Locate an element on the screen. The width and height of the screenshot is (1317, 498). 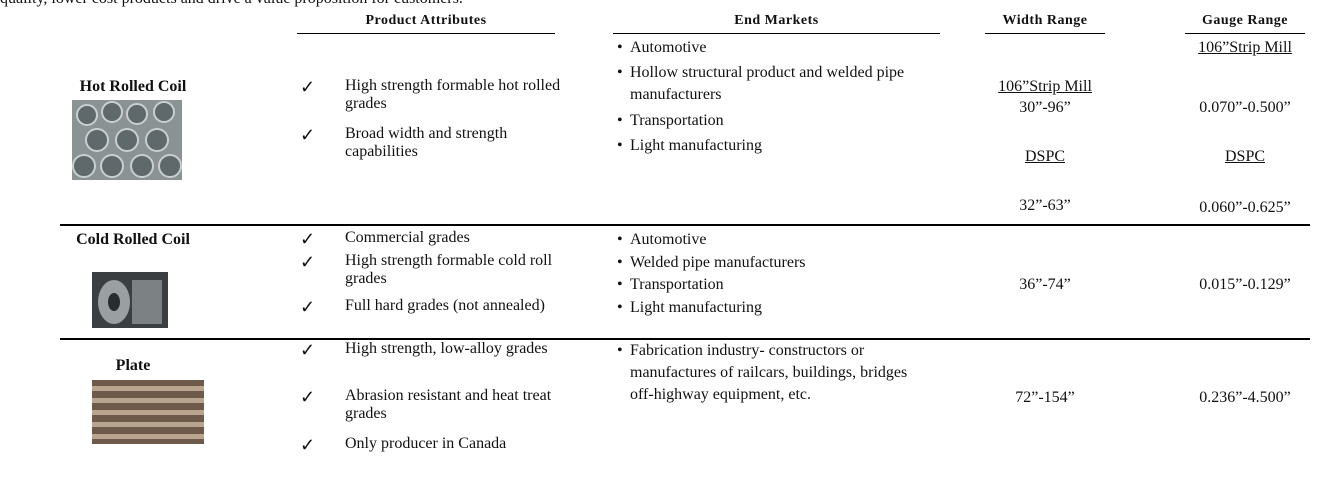
header-markets: End Markets is located at coordinates (776, 20).